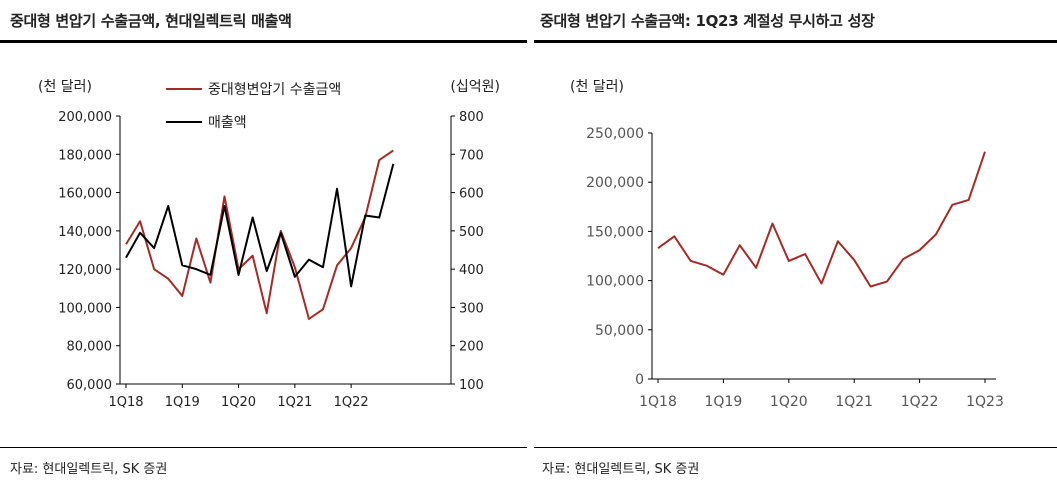 The height and width of the screenshot is (487, 1057). I want to click on left-y-tick-label: 200,000, so click(85, 117).